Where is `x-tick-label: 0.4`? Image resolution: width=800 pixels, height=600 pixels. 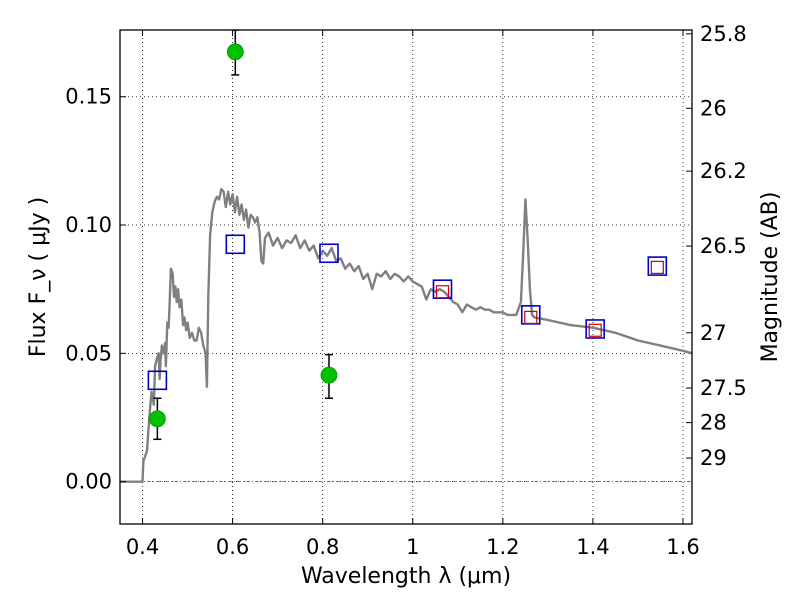
x-tick-label: 0.4 is located at coordinates (142, 547).